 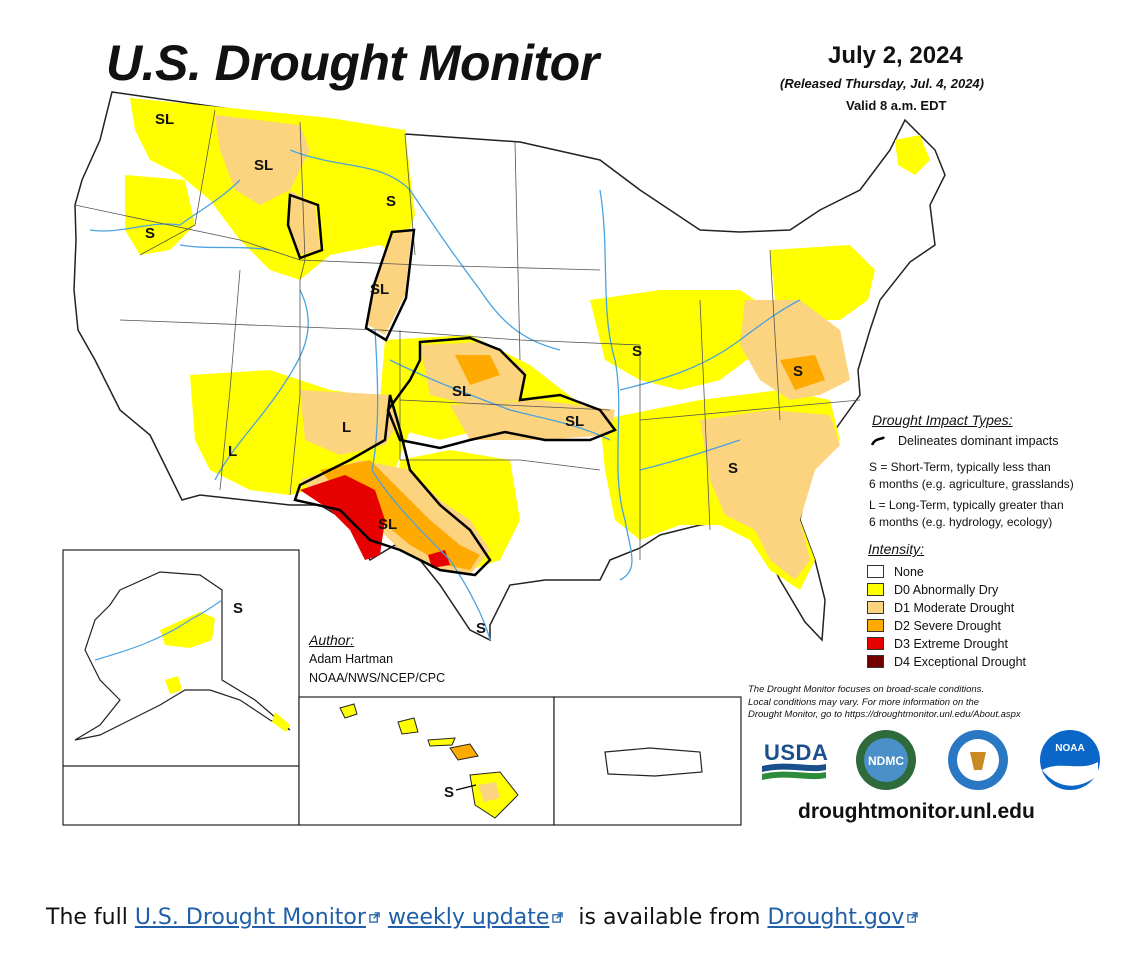 I want to click on hawaii-islands, so click(x=429, y=761).